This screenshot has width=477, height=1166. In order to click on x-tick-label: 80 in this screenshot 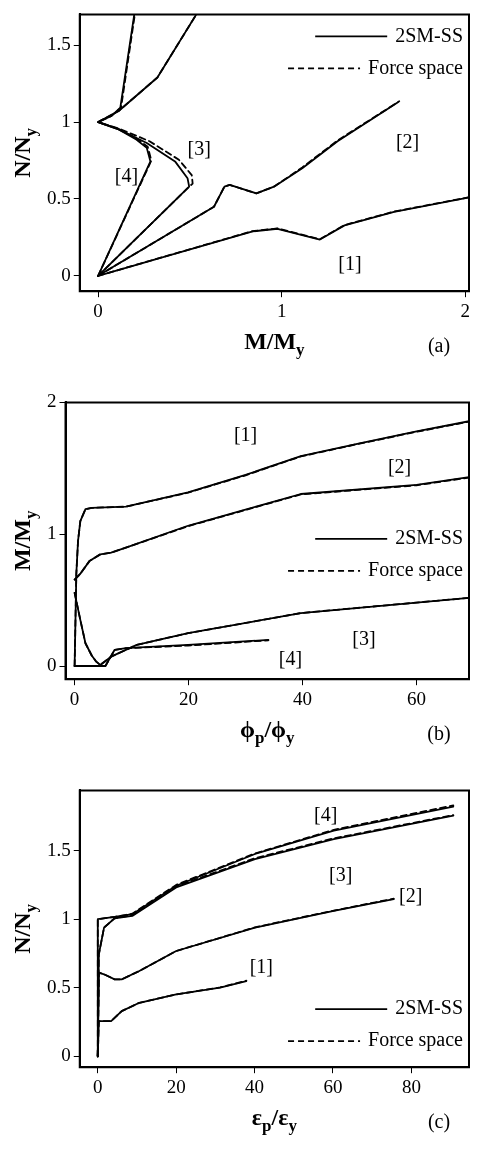, I will do `click(411, 1086)`.